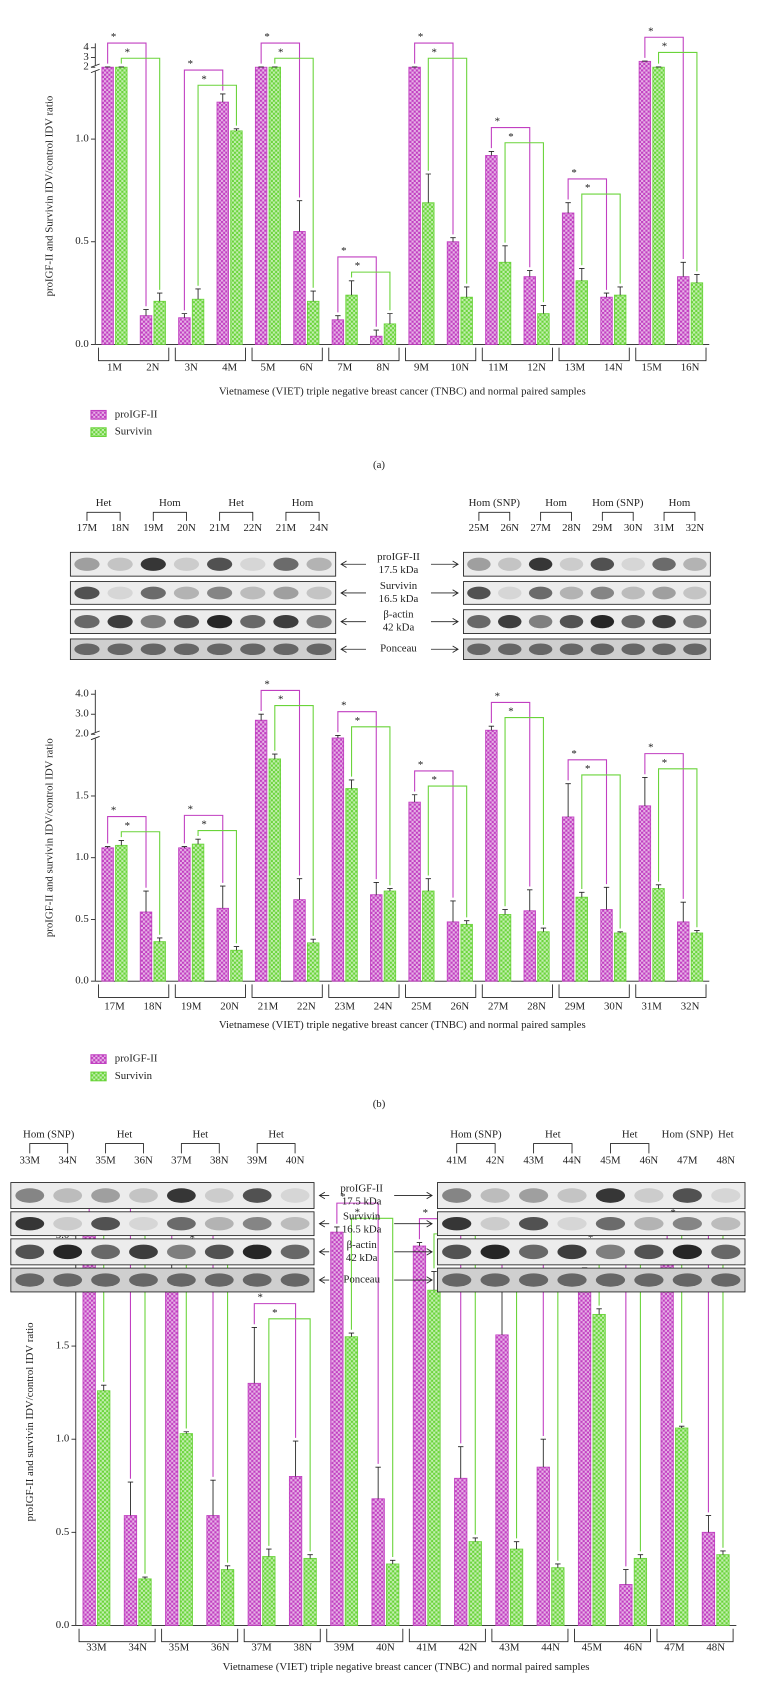 This screenshot has width=758, height=1697. Describe the element at coordinates (495, 1160) in the screenshot. I see `lane-label: 42N` at that location.